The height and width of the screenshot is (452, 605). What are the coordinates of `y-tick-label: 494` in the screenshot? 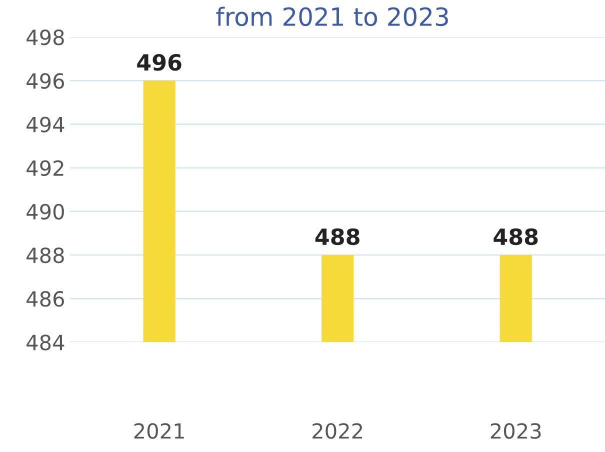 It's located at (45, 124).